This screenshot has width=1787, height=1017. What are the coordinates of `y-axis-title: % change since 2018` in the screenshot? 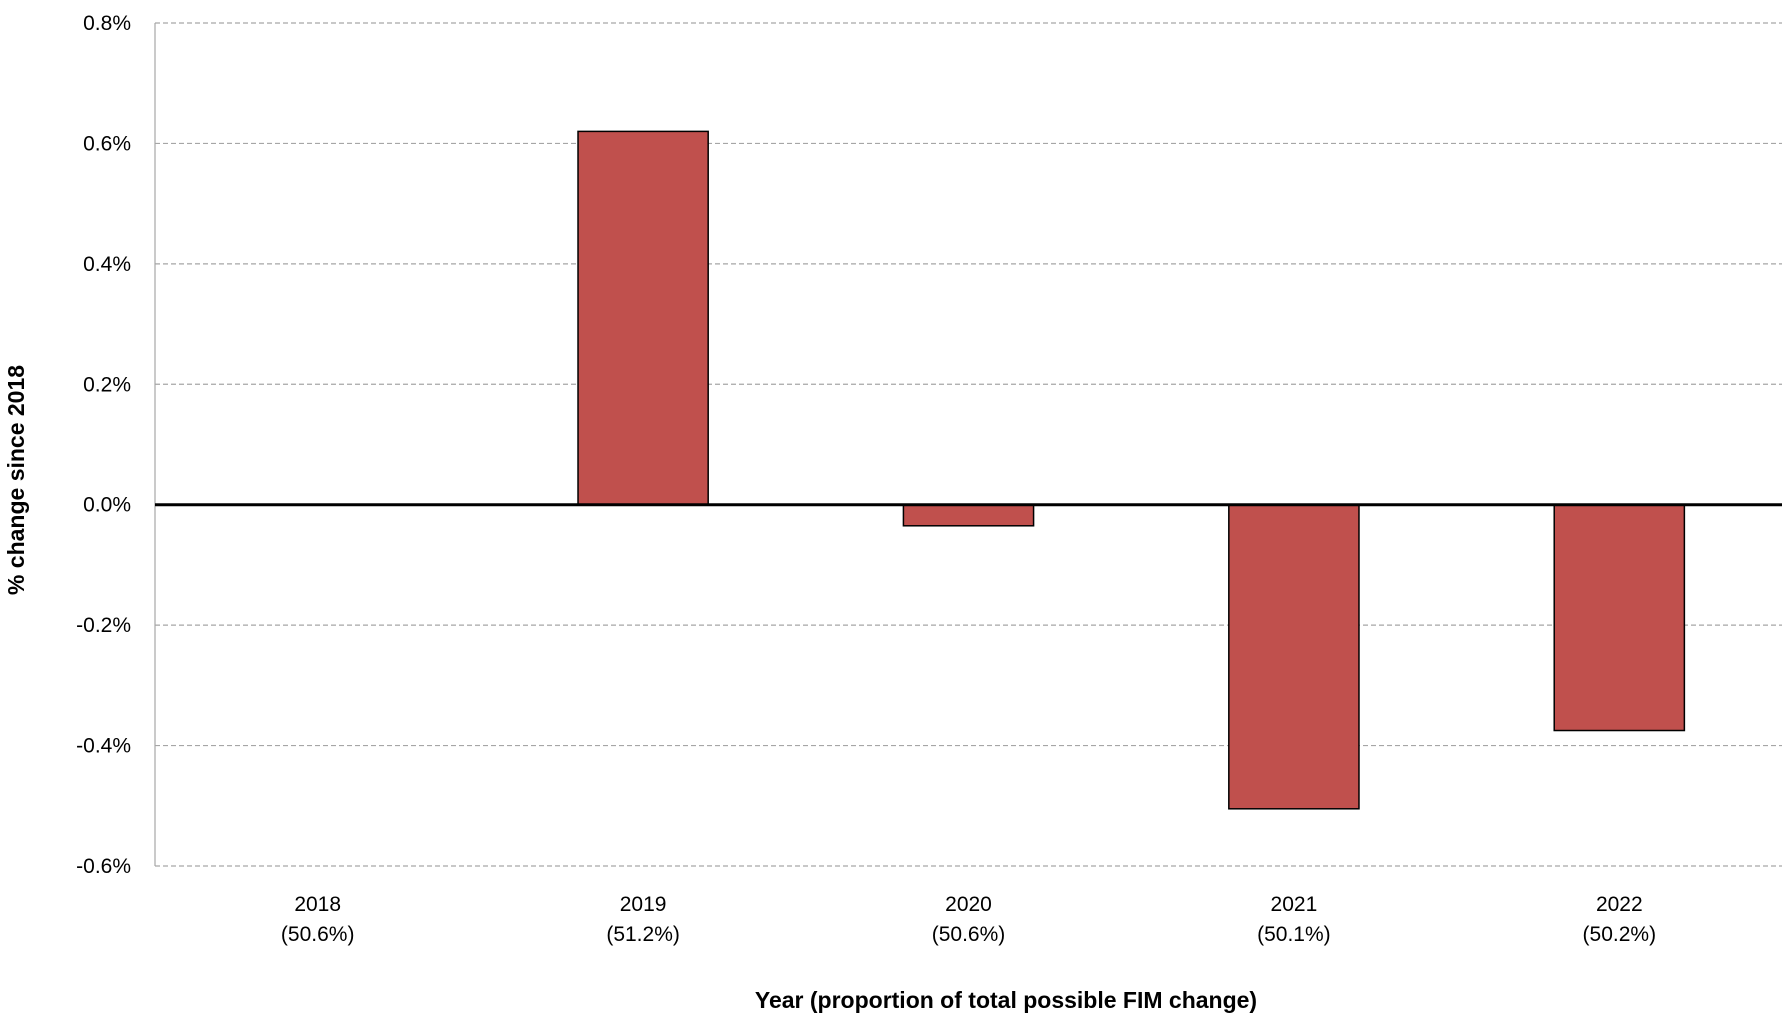 It's located at (16, 480).